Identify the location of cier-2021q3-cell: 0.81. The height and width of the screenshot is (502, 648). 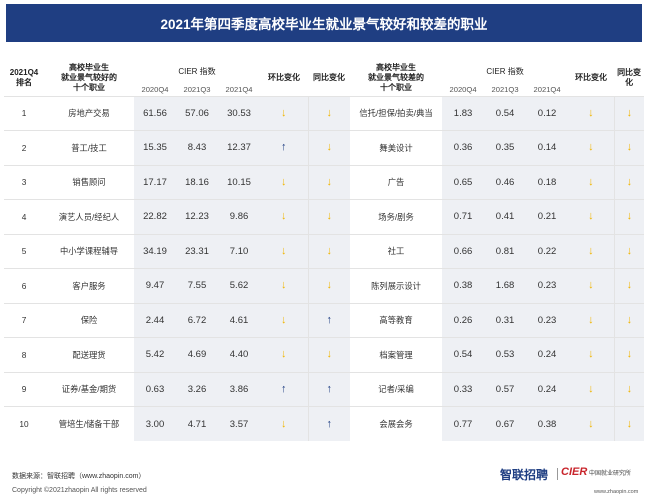
(505, 251).